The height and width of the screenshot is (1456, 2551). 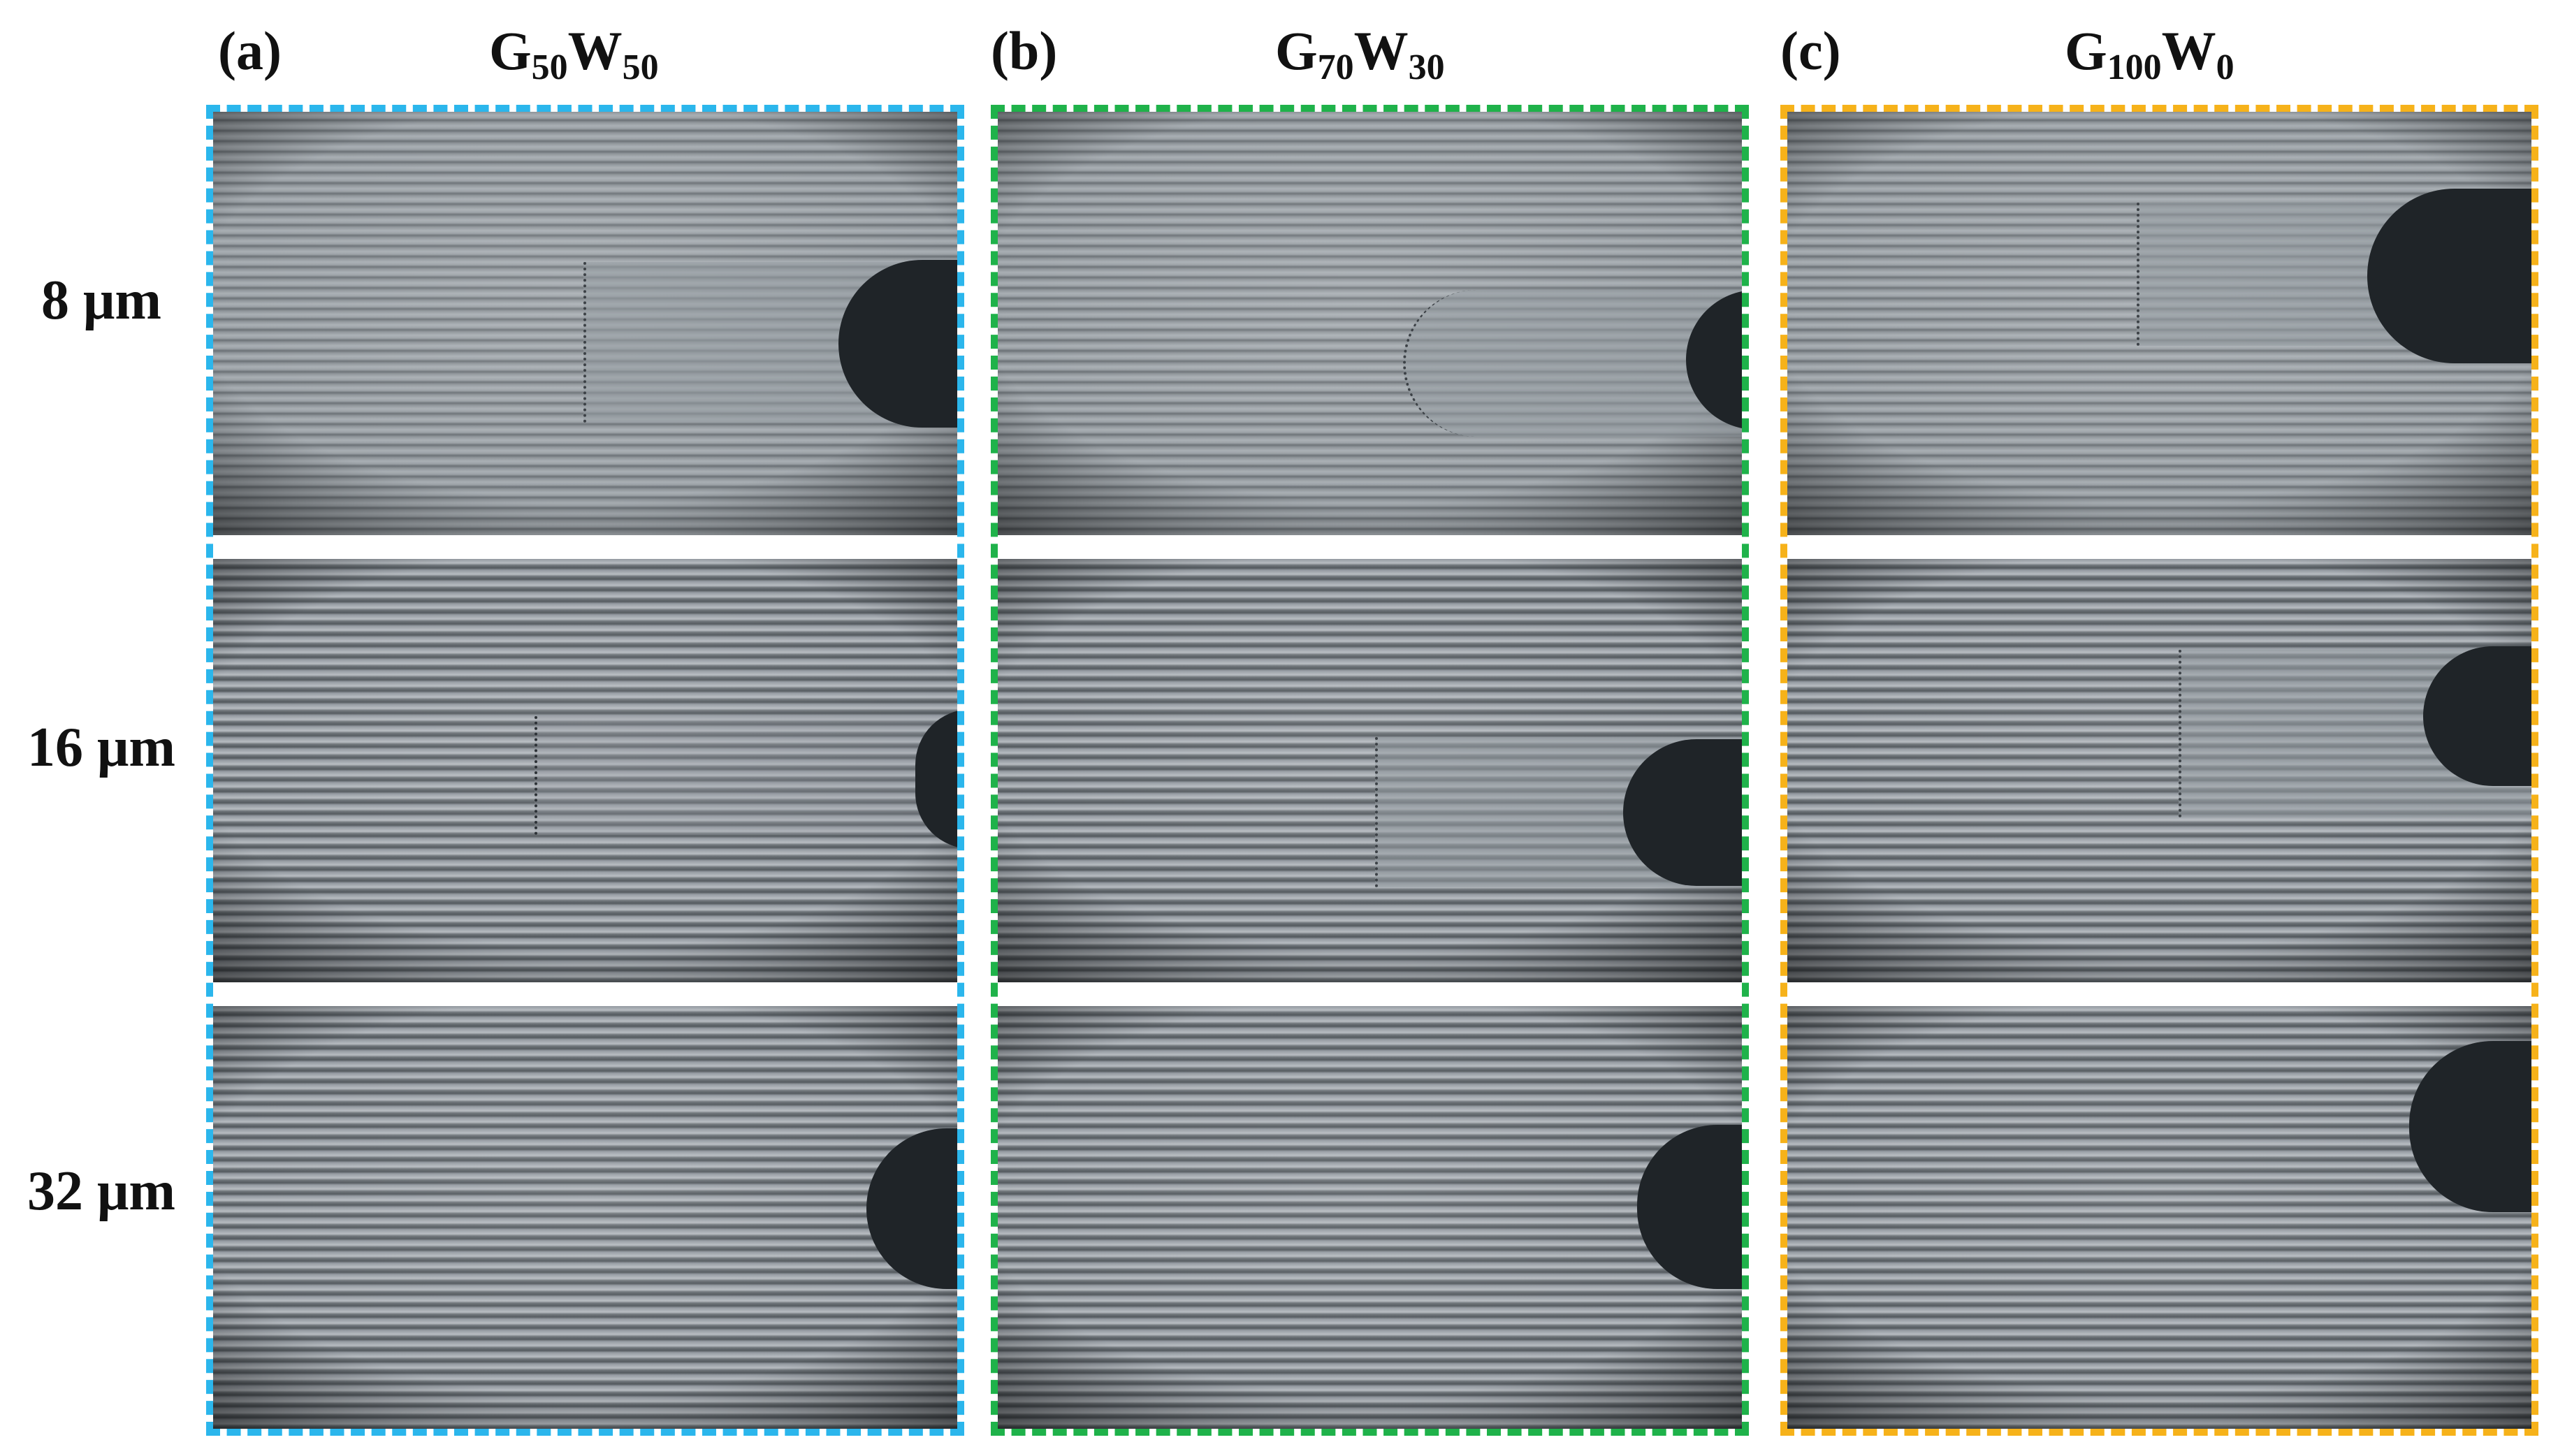 I want to click on row-label-8um: 8 μm, so click(x=101, y=300).